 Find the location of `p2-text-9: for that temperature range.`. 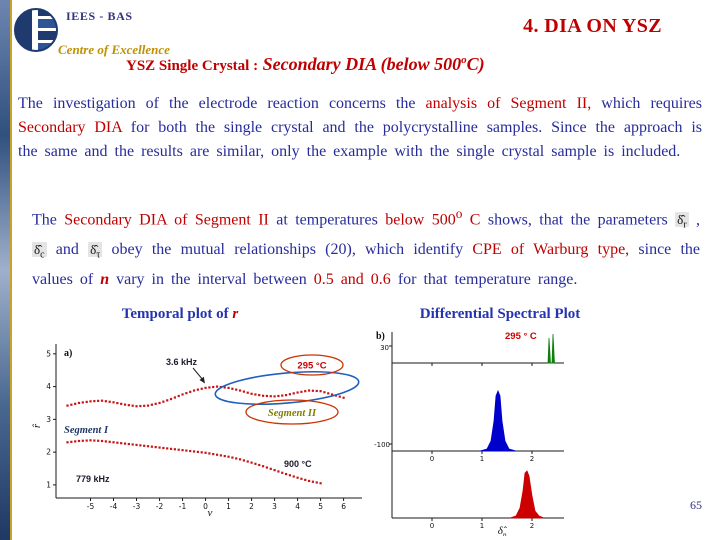

p2-text-9: for that temperature range. is located at coordinates (484, 279).